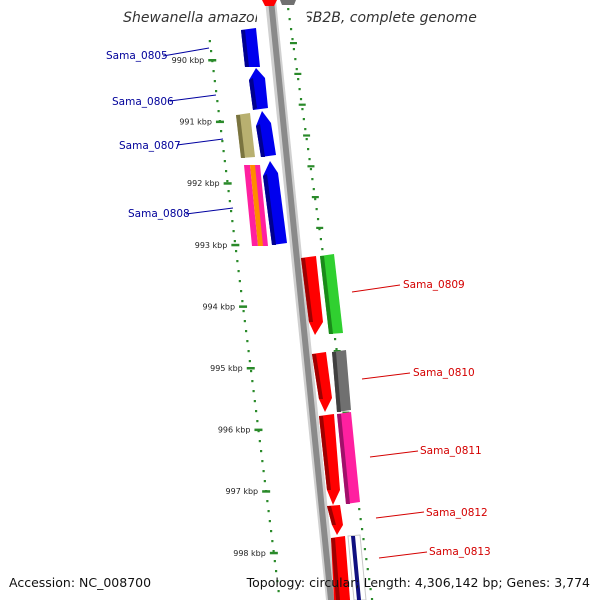 The image size is (600, 600). Describe the element at coordinates (234, 430) in the screenshot. I see `ruler-tick-label: 996 kbp` at that location.